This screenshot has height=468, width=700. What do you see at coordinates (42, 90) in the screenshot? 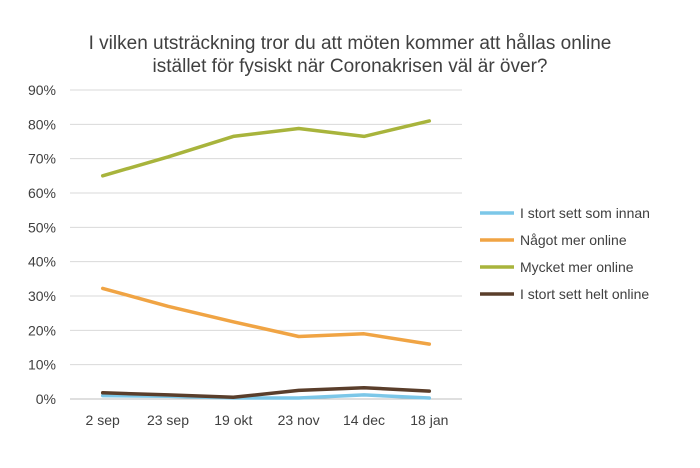
I see `y-tick-label: 90%` at bounding box center [42, 90].